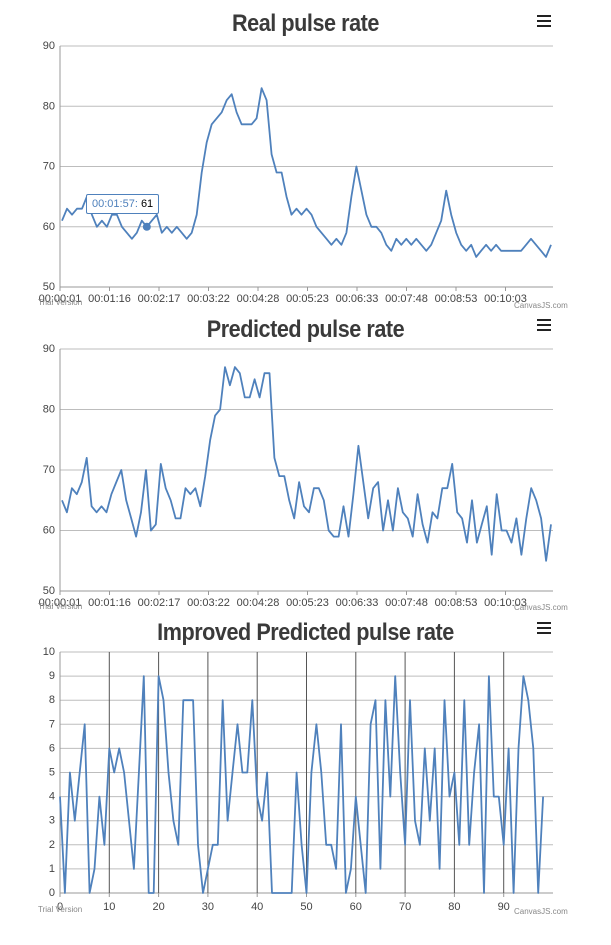 The height and width of the screenshot is (945, 611). Describe the element at coordinates (109, 907) in the screenshot. I see `x-tick-label: 10` at that location.